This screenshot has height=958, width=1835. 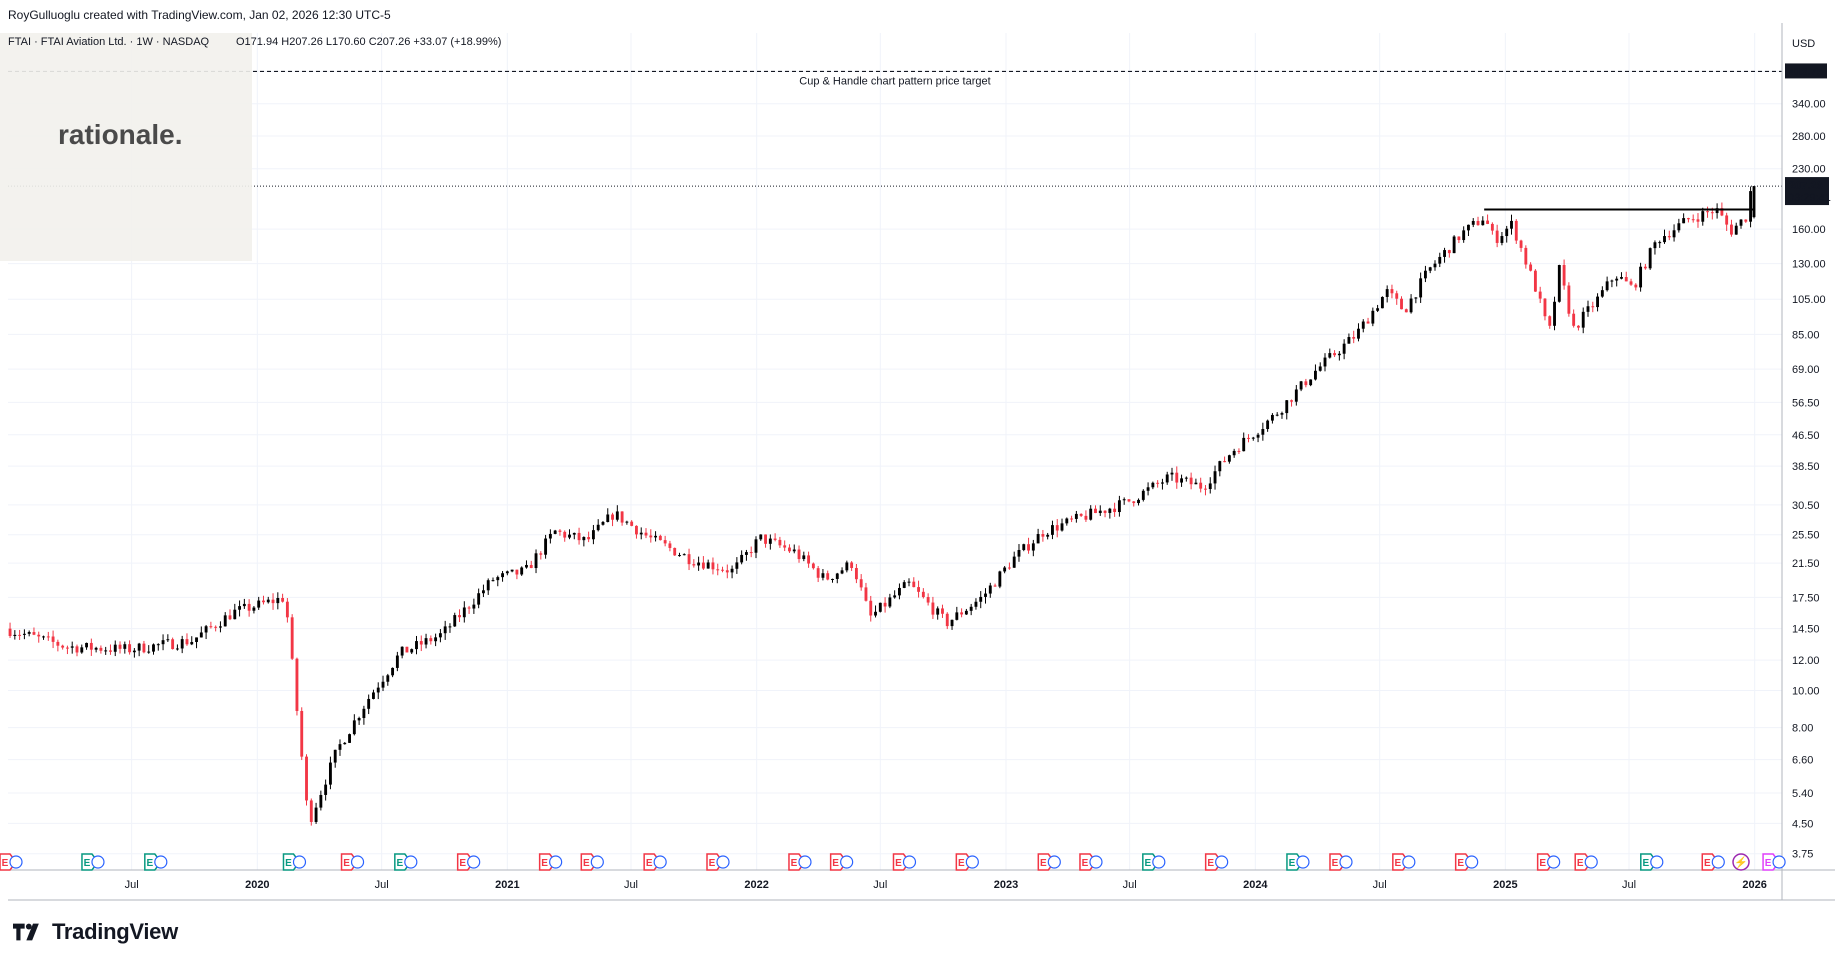 What do you see at coordinates (1806, 630) in the screenshot?
I see `price-tick-label: 14.50` at bounding box center [1806, 630].